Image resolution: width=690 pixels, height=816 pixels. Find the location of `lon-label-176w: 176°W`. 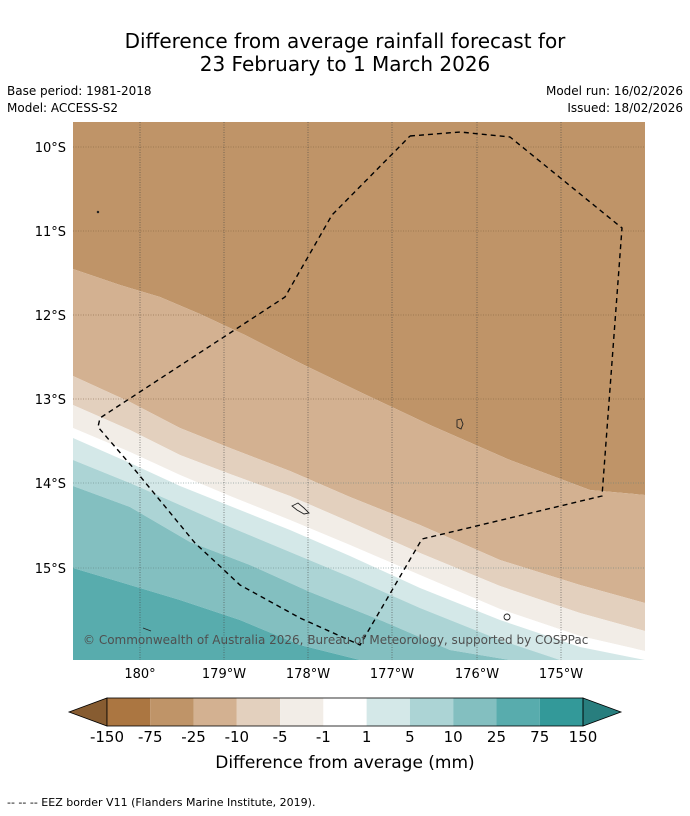

lon-label-176w: 176°W is located at coordinates (477, 674).